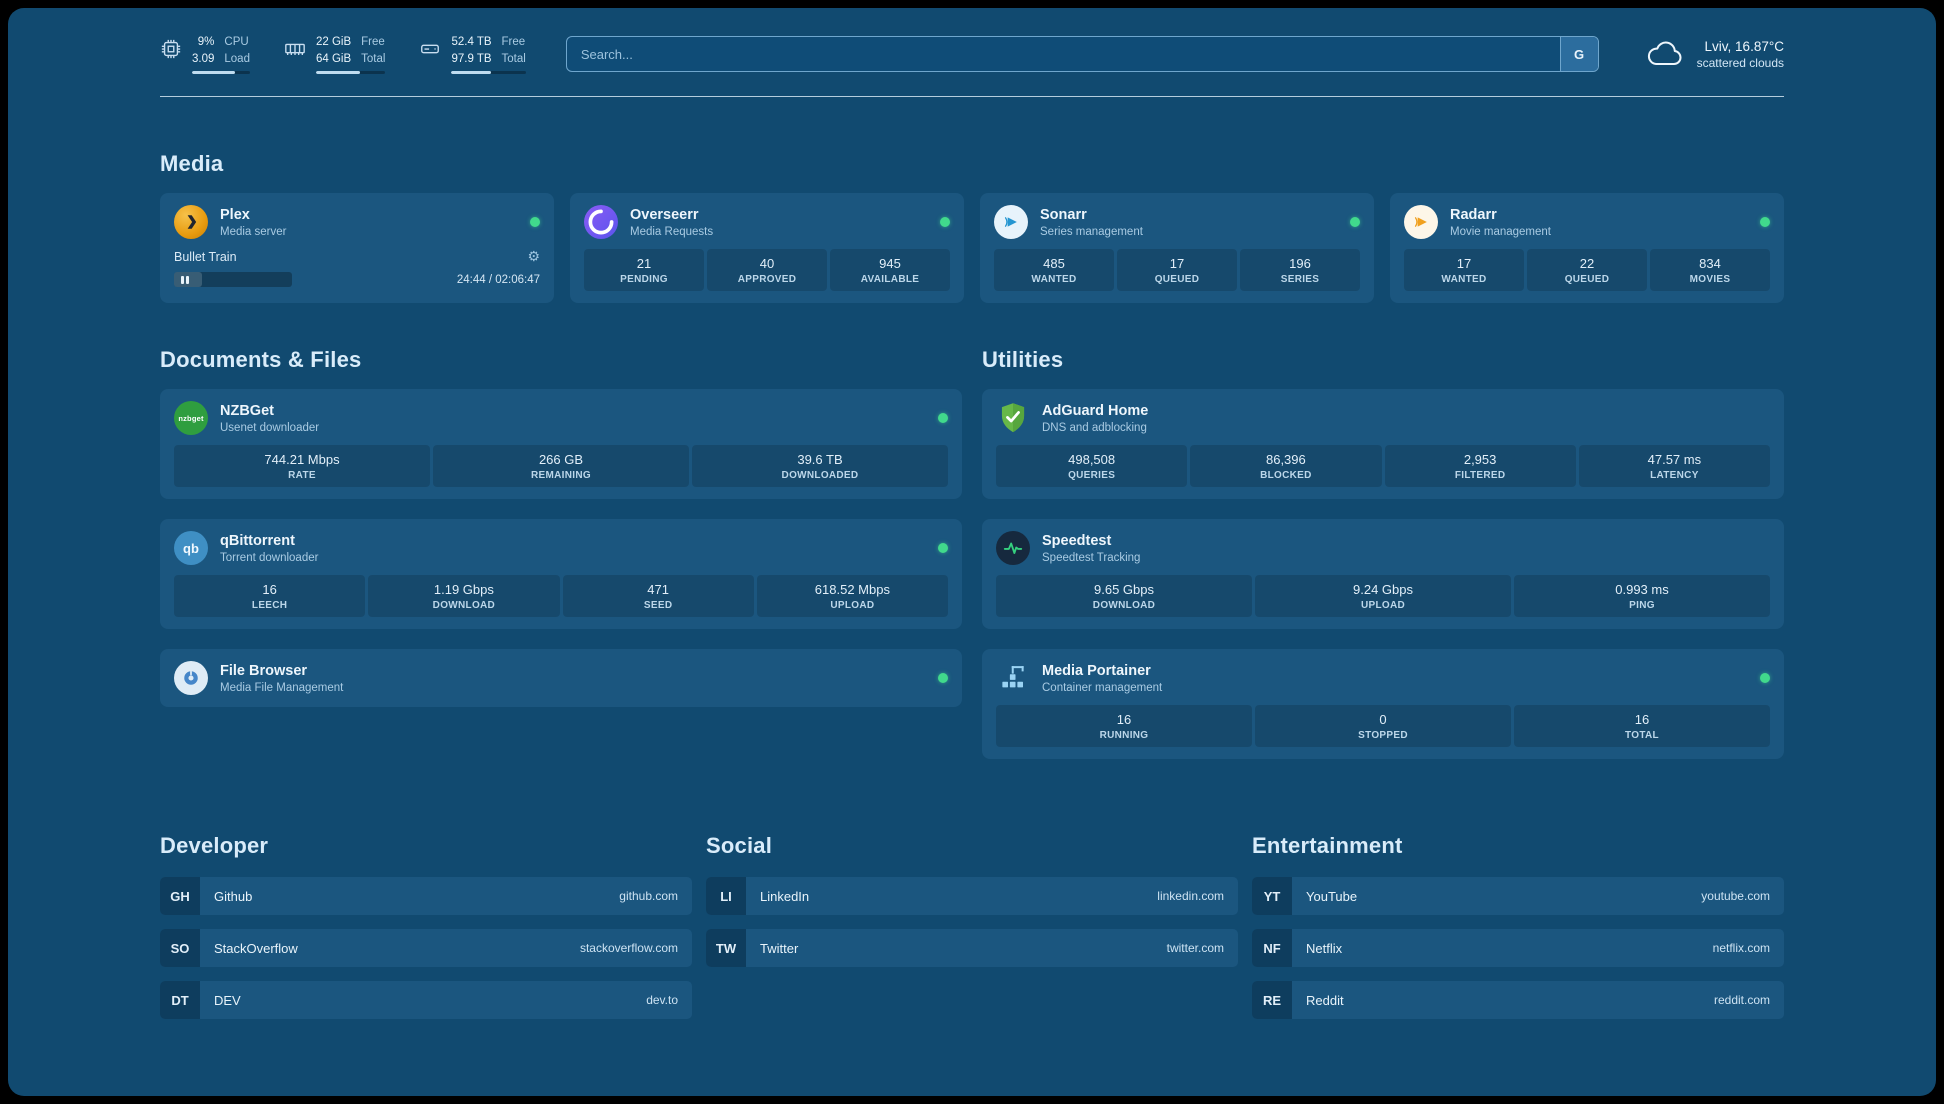 This screenshot has width=1944, height=1104. What do you see at coordinates (1124, 596) in the screenshot?
I see `speedtest-stat-download: 9.65 Gbps DOWNLOAD` at bounding box center [1124, 596].